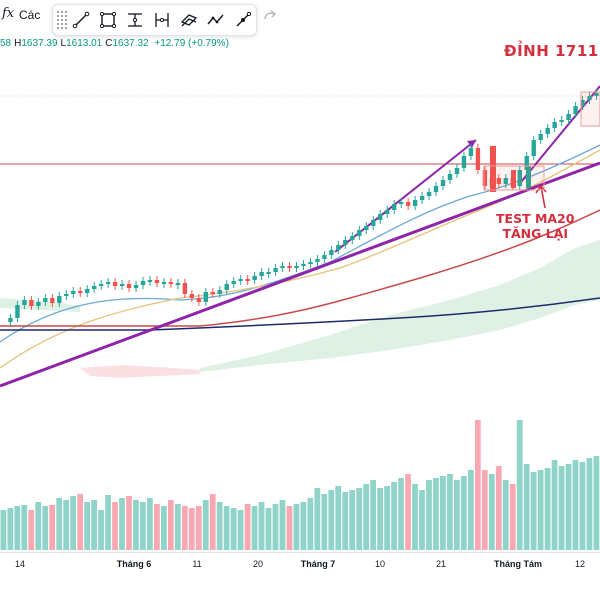 Image resolution: width=600 pixels, height=601 pixels. What do you see at coordinates (535, 226) in the screenshot?
I see `test-ma20-annotation: TEST MA20 TĂNG LẠI` at bounding box center [535, 226].